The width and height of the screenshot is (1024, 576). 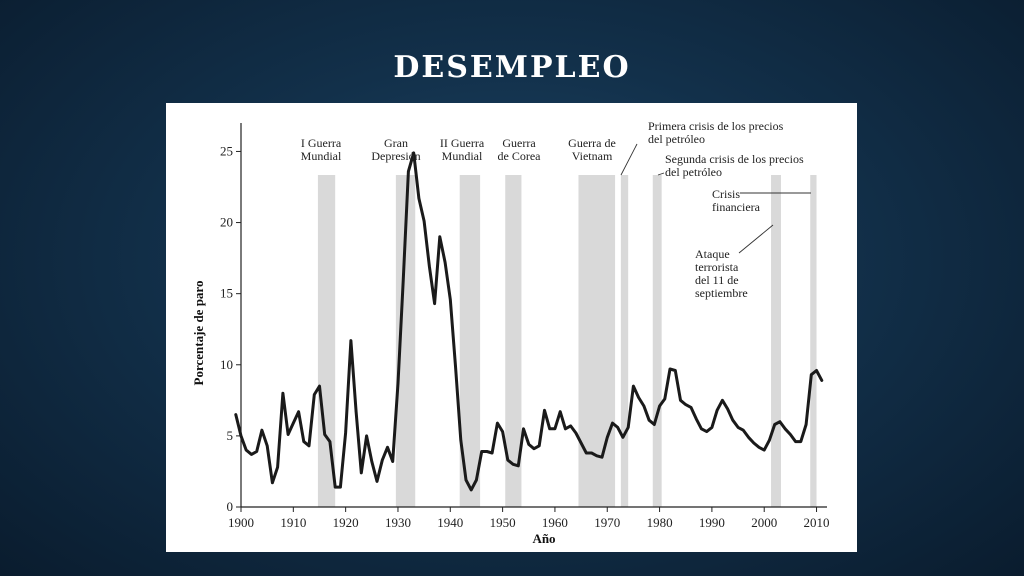 What do you see at coordinates (712, 522) in the screenshot?
I see `x-tick-label: 1990` at bounding box center [712, 522].